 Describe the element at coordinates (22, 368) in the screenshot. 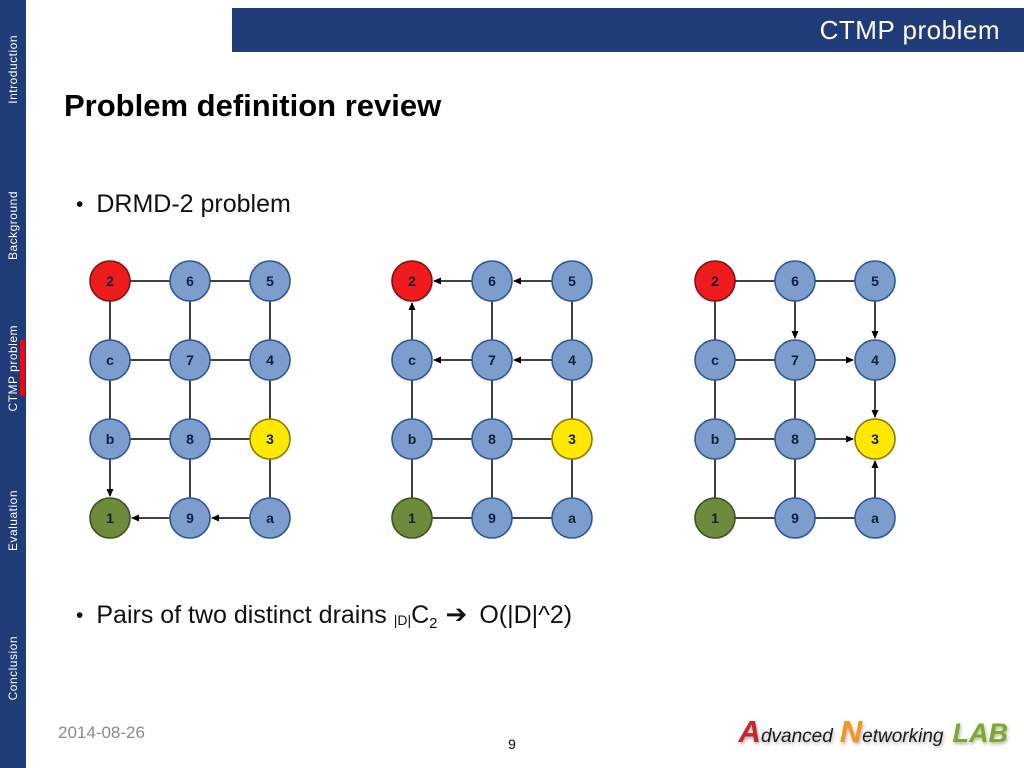

I see `active-section-indicator` at that location.